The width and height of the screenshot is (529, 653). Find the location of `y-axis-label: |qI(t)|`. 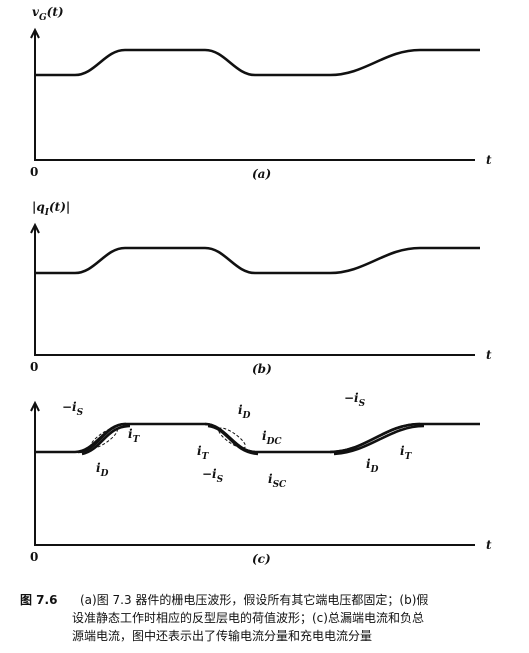

y-axis-label: |qI(t)| is located at coordinates (51, 209).